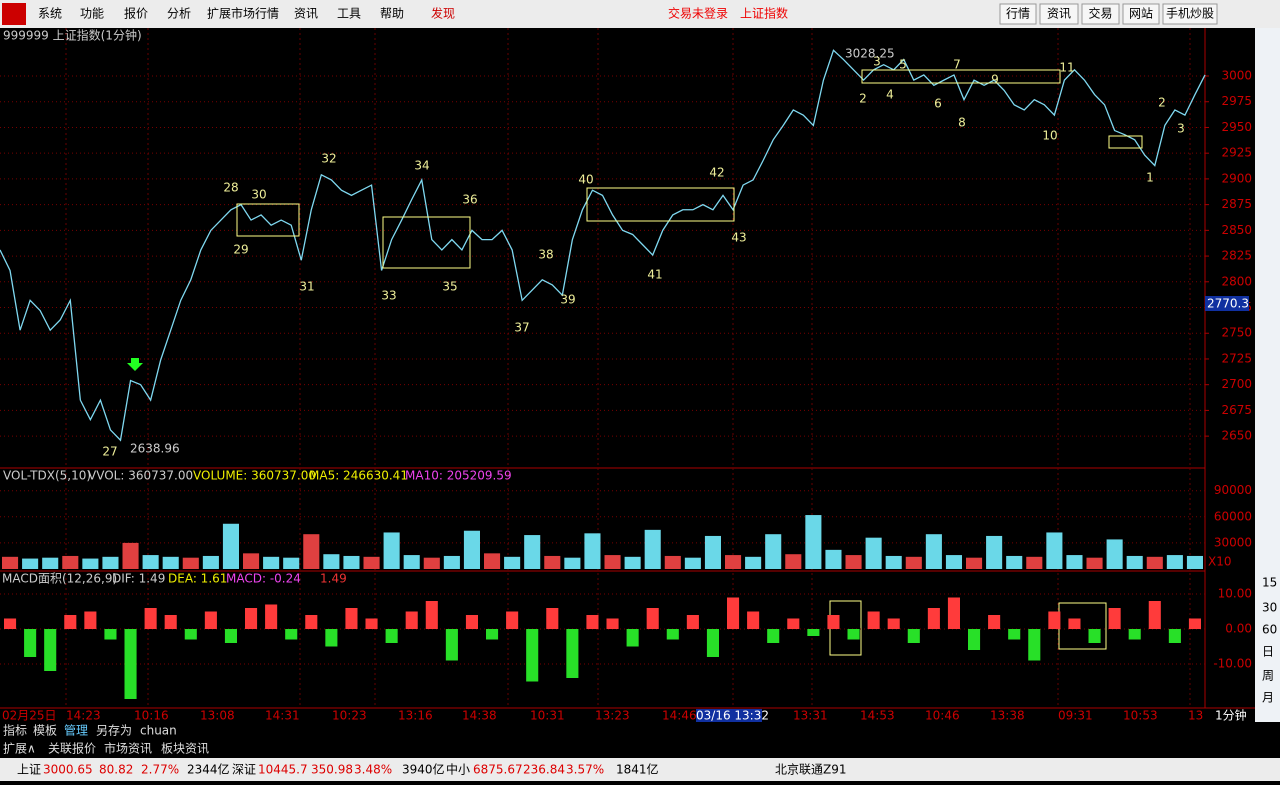 The height and width of the screenshot is (785, 1280). What do you see at coordinates (1268, 676) in the screenshot?
I see `period-button: 周` at bounding box center [1268, 676].